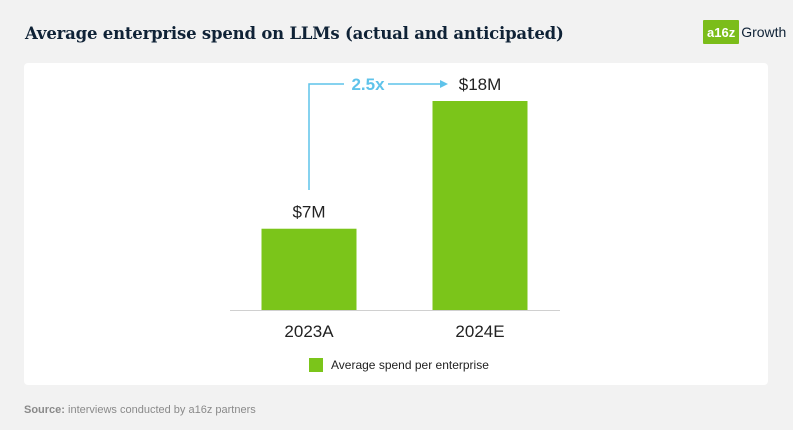 This screenshot has height=430, width=793. I want to click on growth-arrow-line, so click(326, 136).